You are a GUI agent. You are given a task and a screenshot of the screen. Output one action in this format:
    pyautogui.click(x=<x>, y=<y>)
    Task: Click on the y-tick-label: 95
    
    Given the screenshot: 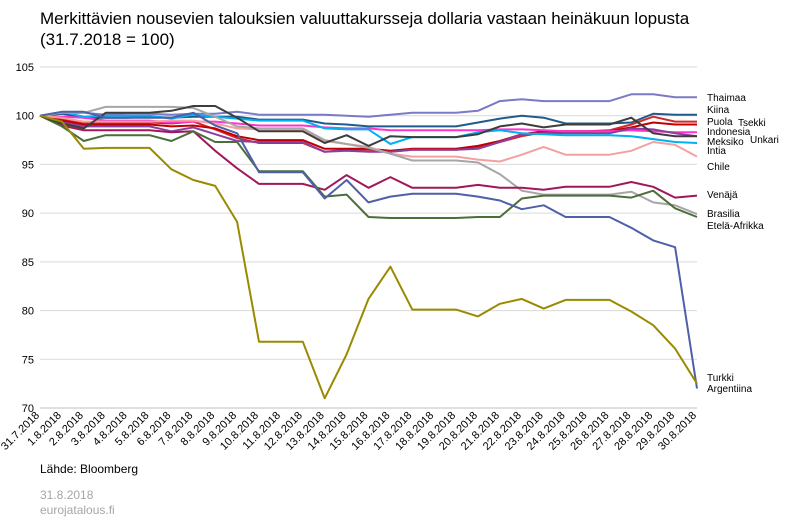 What is the action you would take?
    pyautogui.click(x=28, y=165)
    